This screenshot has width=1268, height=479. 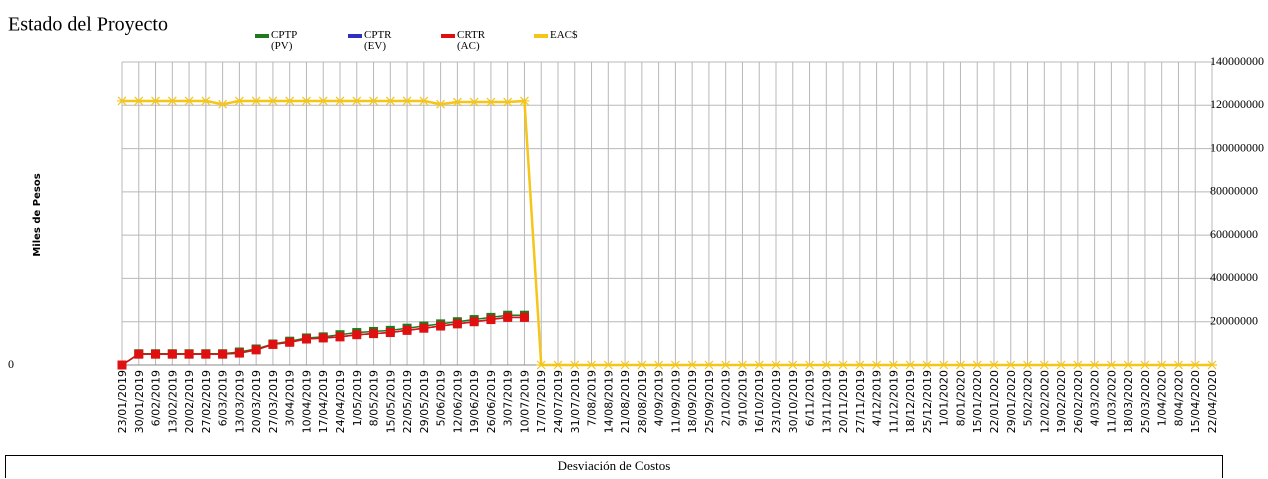 I want to click on x-tick-label: 19/02/2020, so click(x=1061, y=401).